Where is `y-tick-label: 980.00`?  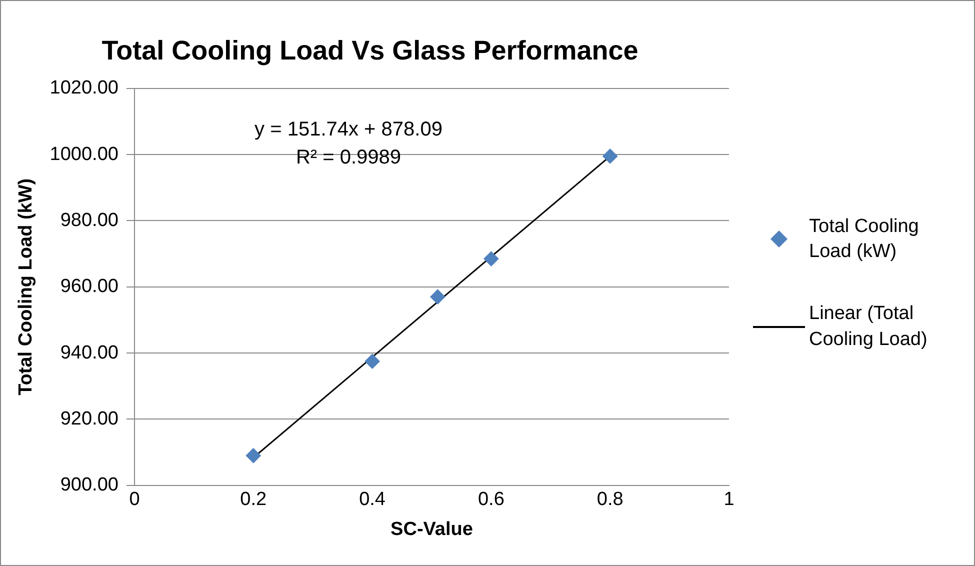 y-tick-label: 980.00 is located at coordinates (89, 220).